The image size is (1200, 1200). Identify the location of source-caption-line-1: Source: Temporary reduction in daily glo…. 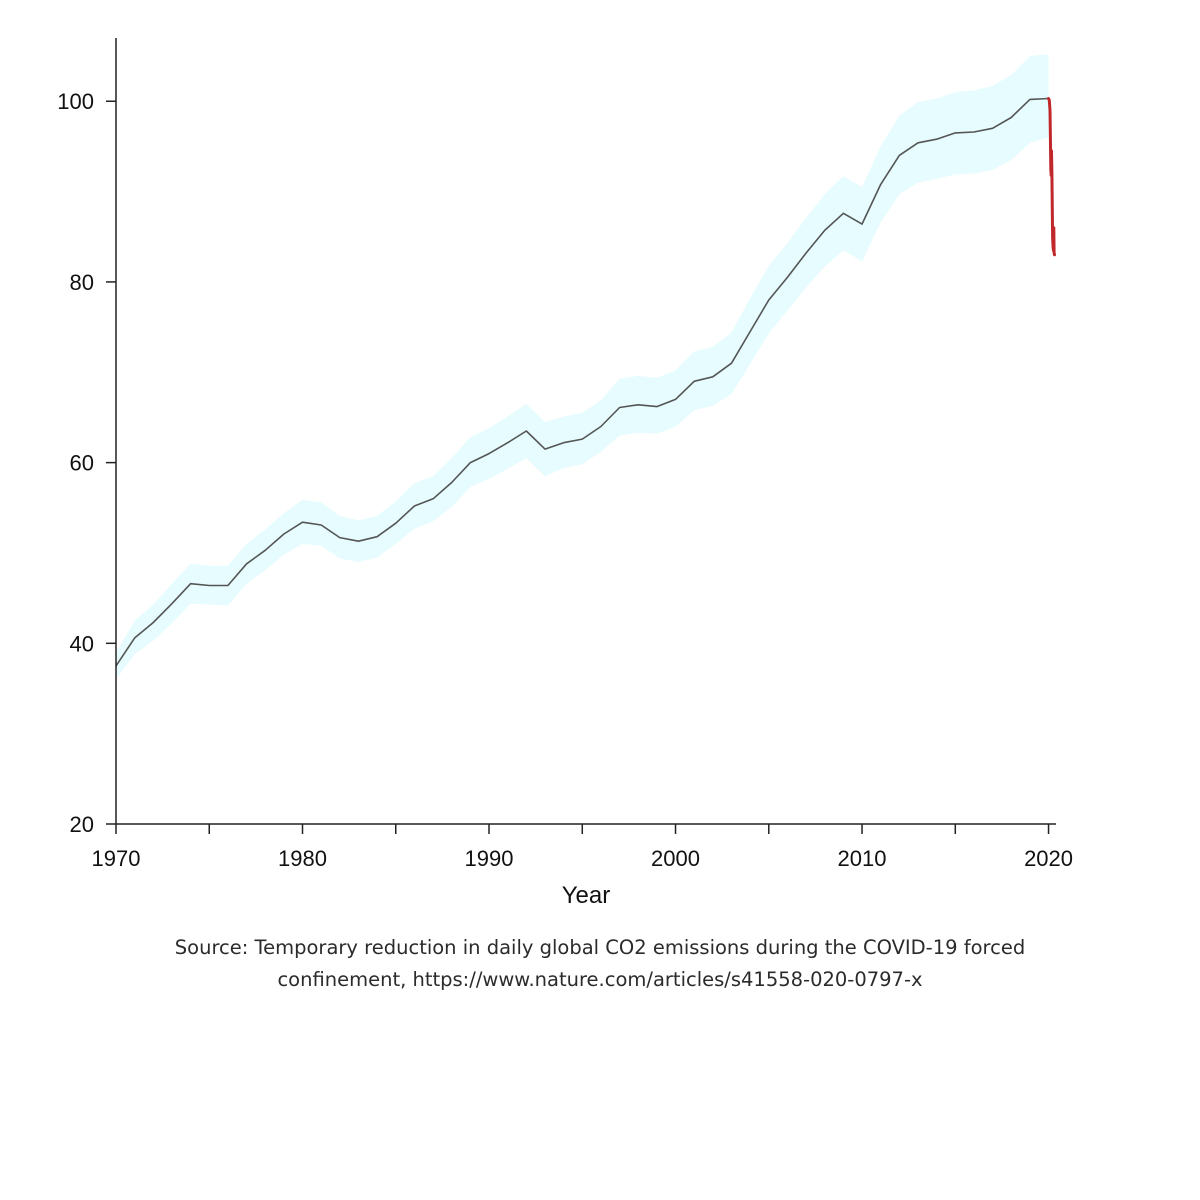
(600, 947).